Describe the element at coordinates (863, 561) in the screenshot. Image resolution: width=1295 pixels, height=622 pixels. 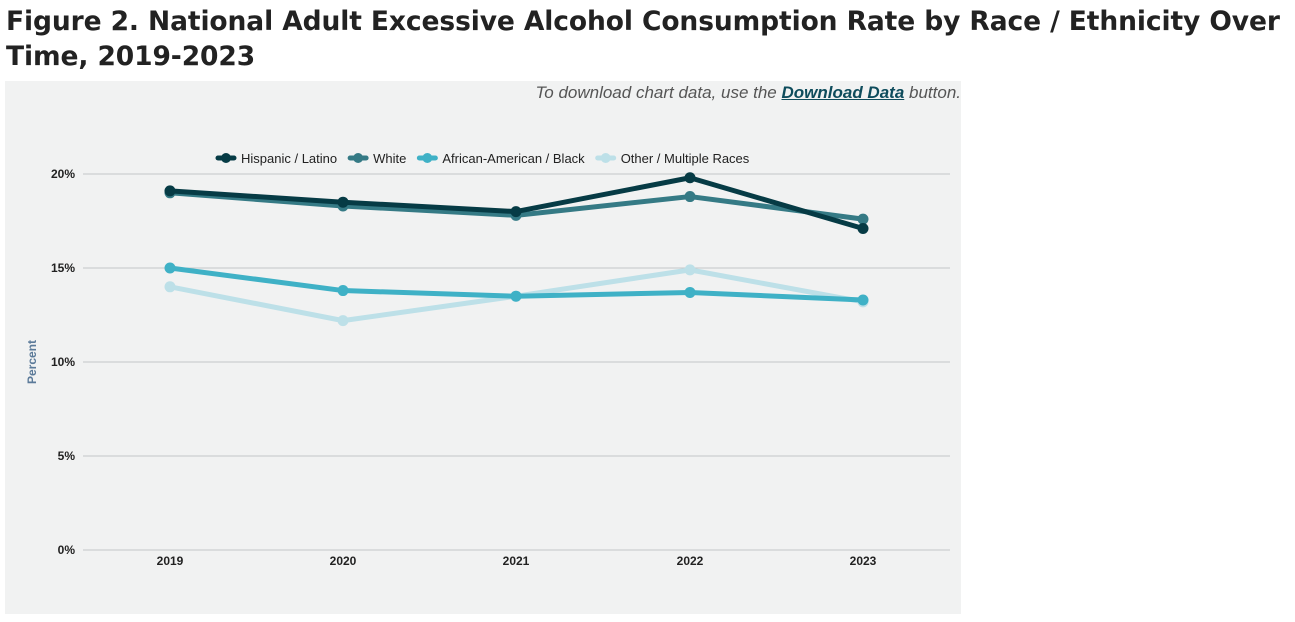
I see `x-tick-label: 2023` at that location.